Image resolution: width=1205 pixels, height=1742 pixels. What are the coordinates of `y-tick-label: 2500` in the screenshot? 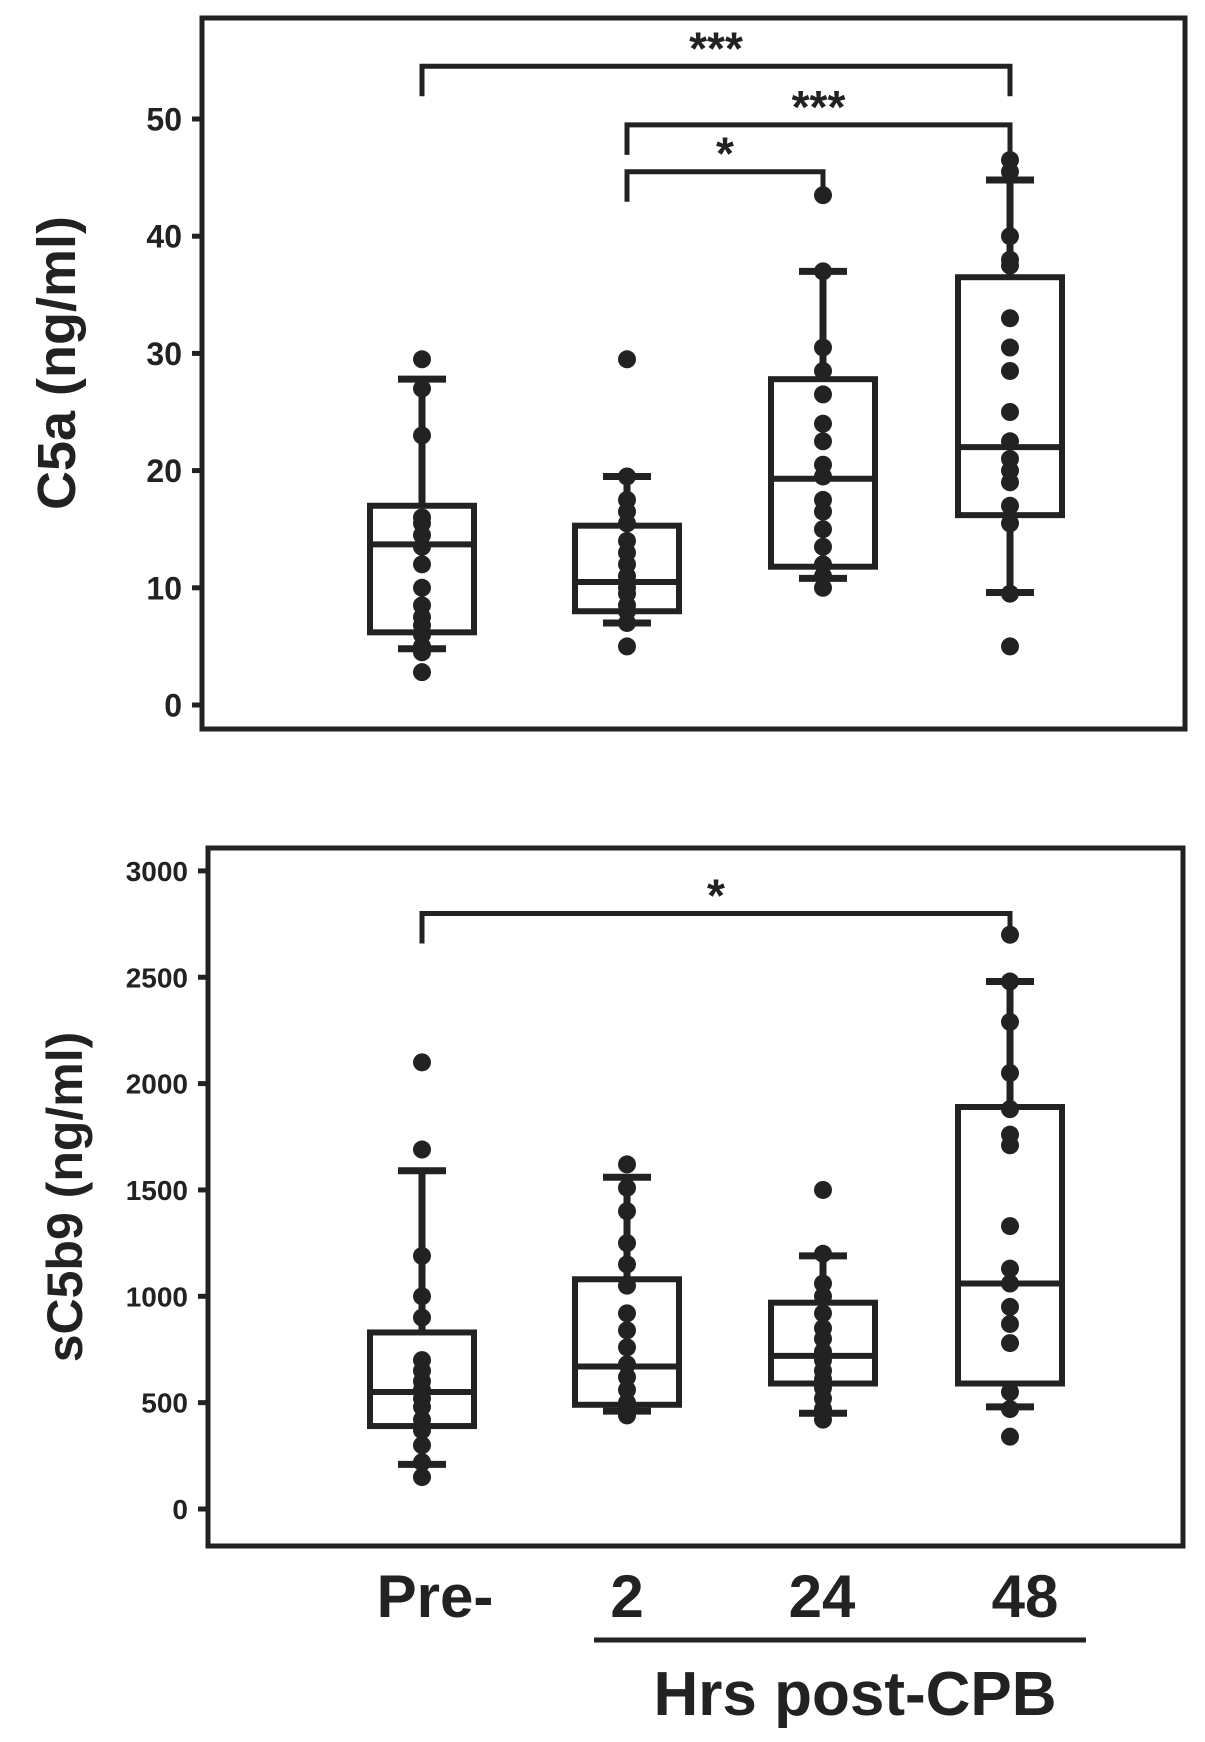 It's located at (157, 977).